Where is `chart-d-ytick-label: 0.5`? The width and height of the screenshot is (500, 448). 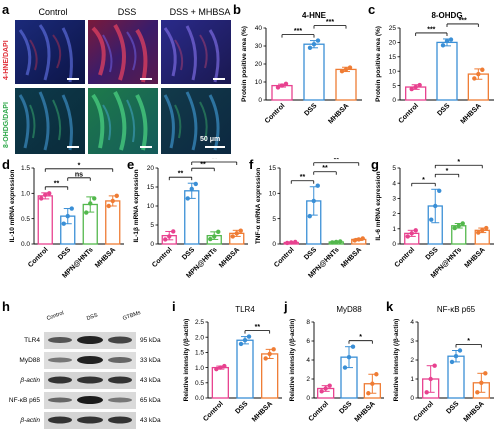 chart-d-ytick-label: 0.5 is located at coordinates (25, 219).